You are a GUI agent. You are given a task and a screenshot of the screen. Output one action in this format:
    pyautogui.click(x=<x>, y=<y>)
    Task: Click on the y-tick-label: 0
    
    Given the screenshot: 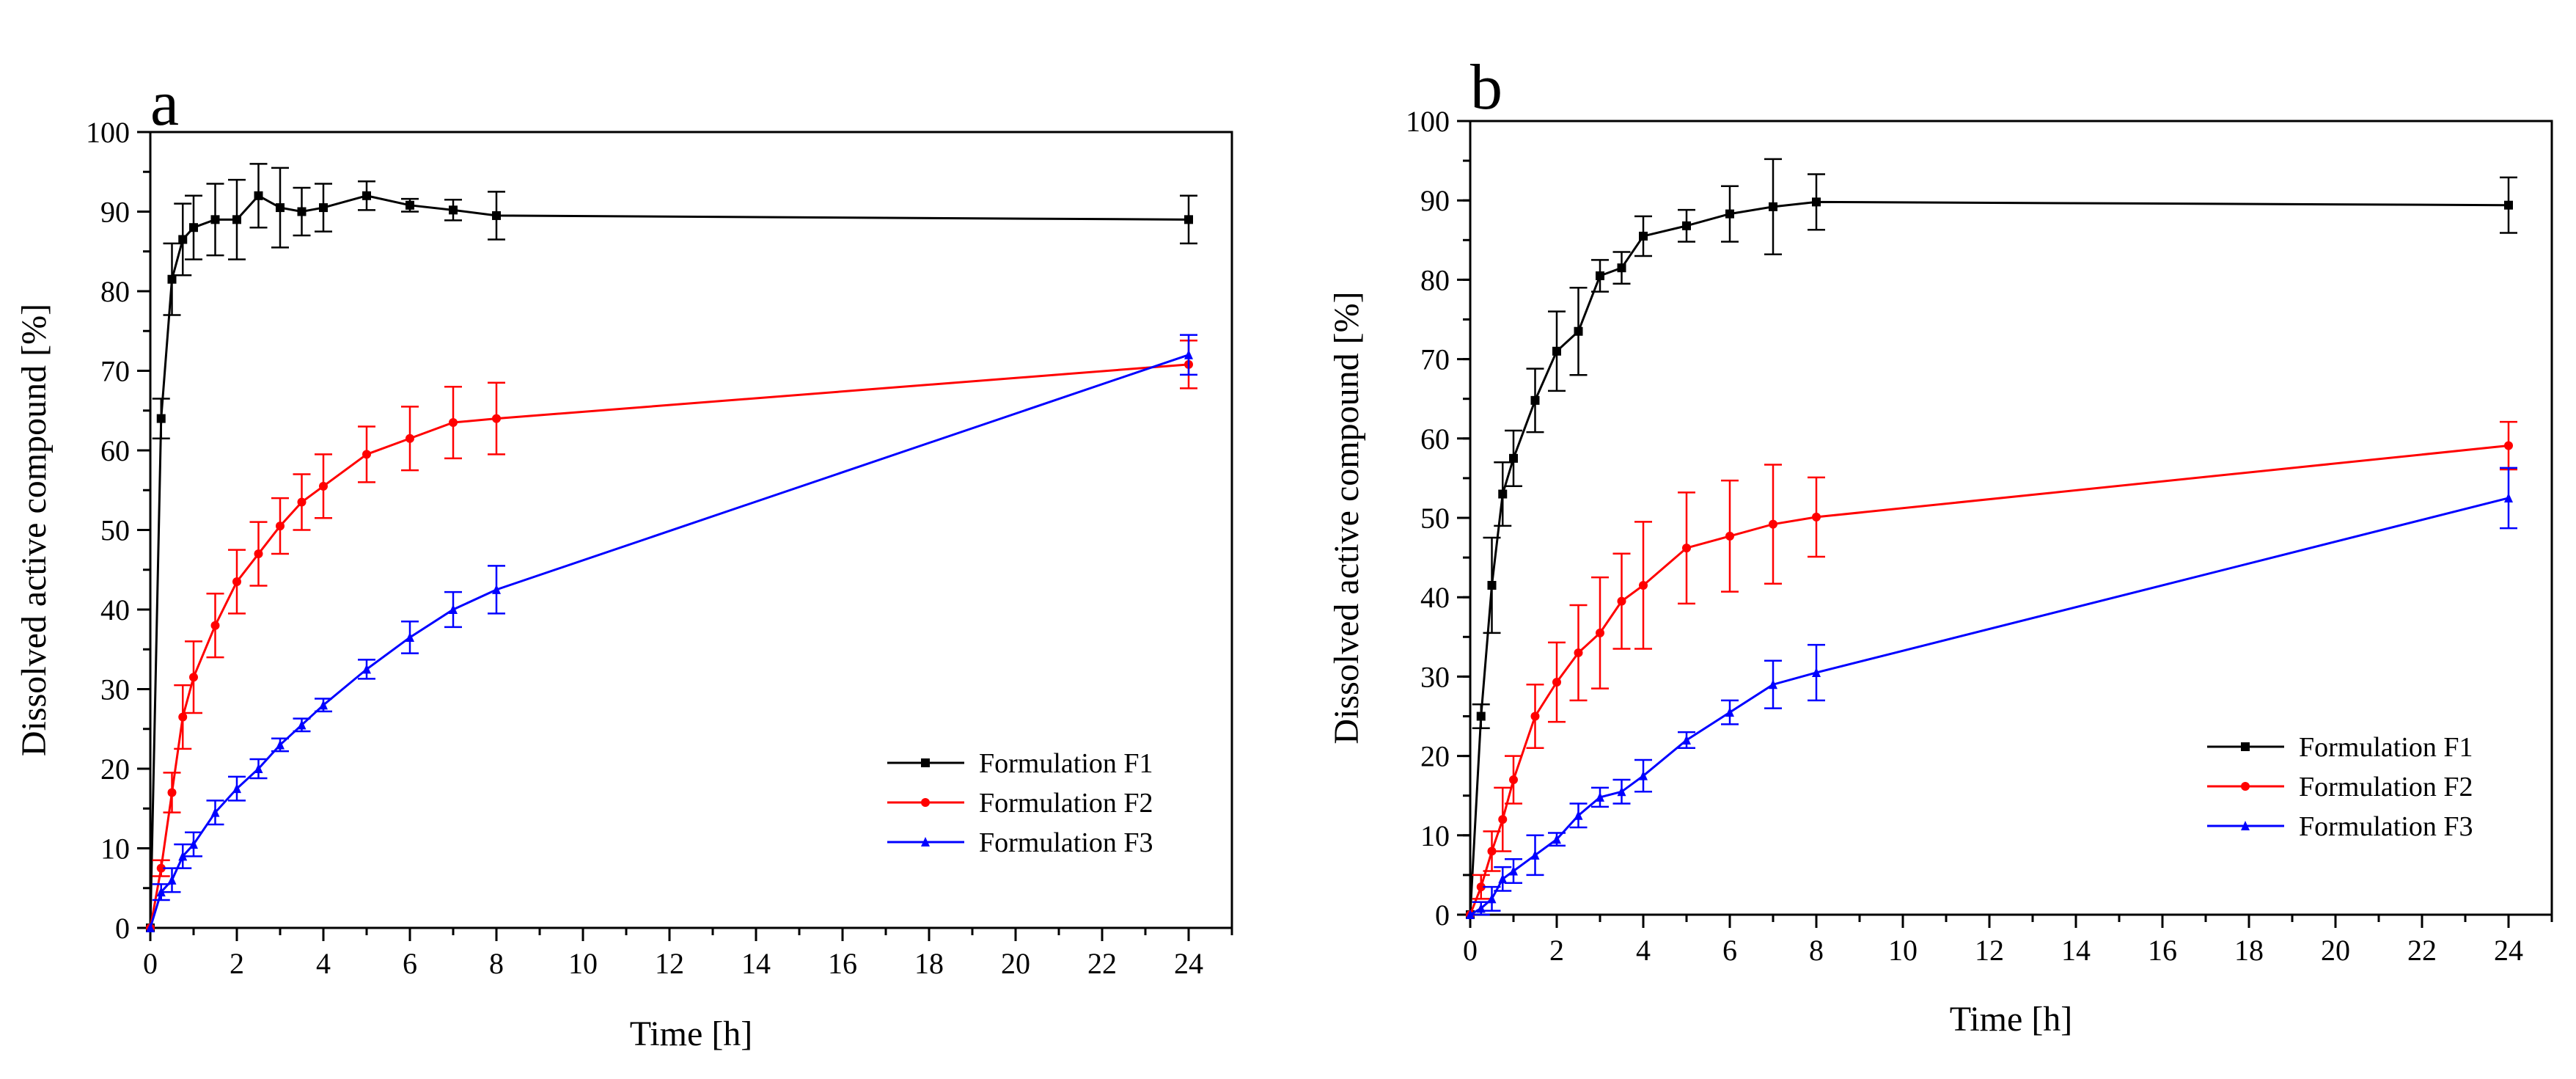 What is the action you would take?
    pyautogui.click(x=1443, y=915)
    